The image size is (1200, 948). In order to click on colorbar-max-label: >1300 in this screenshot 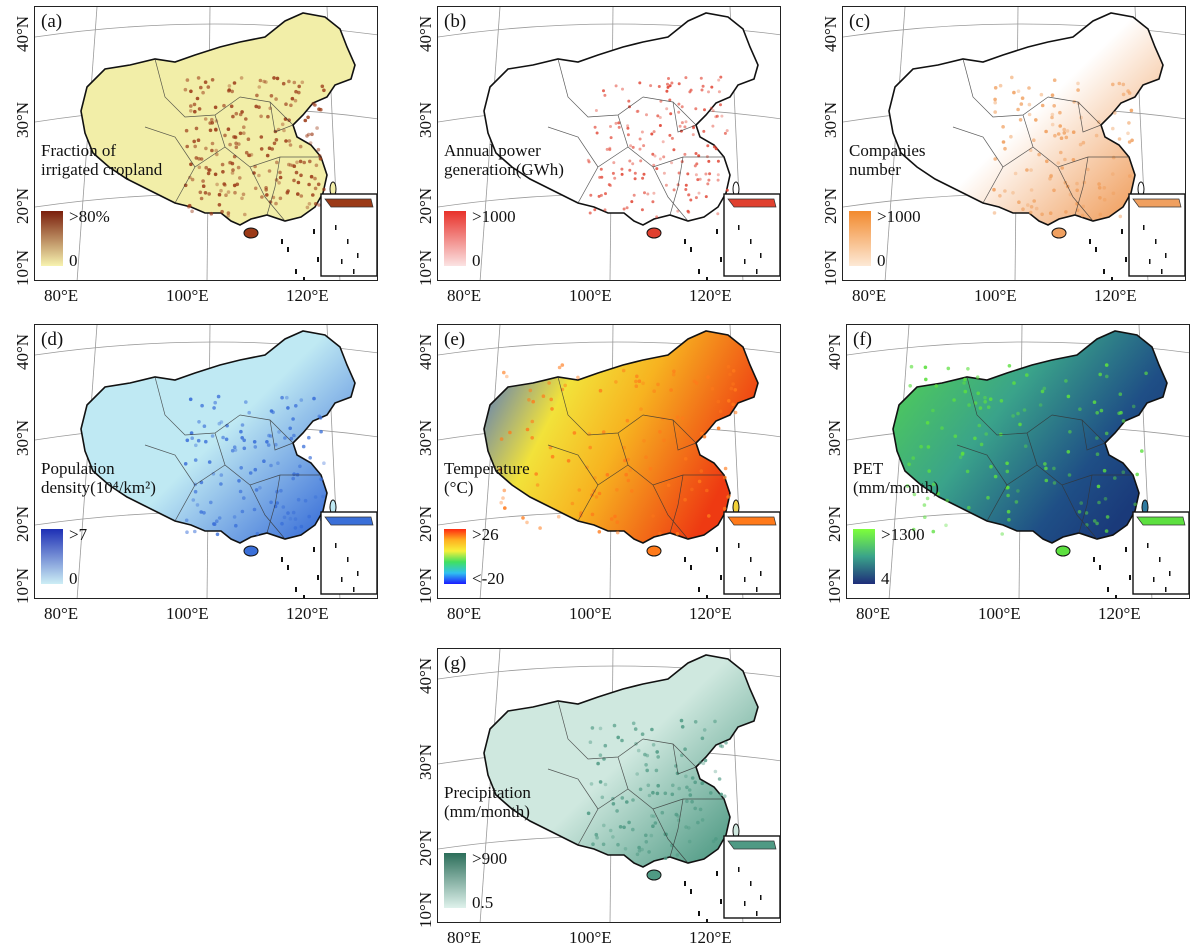, I will do `click(903, 534)`.